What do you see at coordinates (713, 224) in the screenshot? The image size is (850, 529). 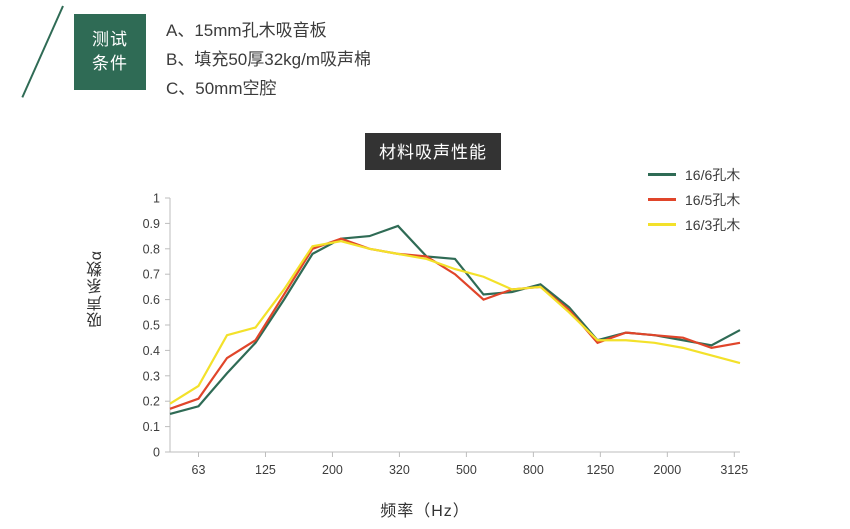 I see `legend-label-2: 16/3孔木` at bounding box center [713, 224].